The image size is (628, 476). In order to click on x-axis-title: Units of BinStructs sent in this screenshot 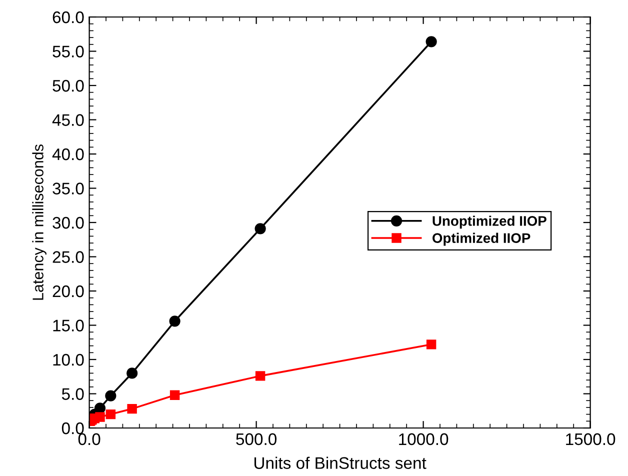, I will do `click(340, 462)`.